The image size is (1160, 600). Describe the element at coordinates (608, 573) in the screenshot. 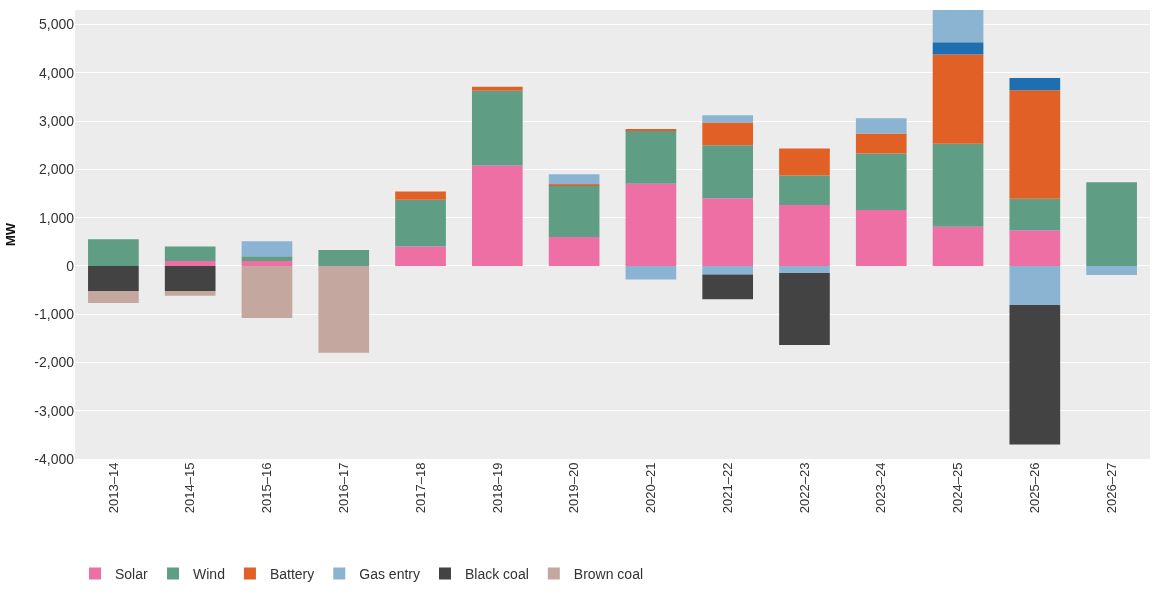

I see `legend-label: Brown coal` at that location.